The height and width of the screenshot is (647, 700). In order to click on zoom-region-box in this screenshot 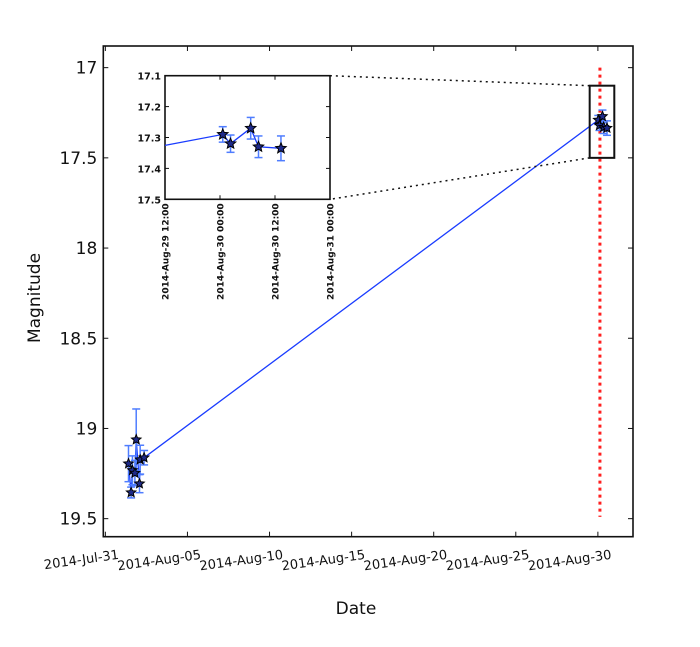, I will do `click(602, 121)`.